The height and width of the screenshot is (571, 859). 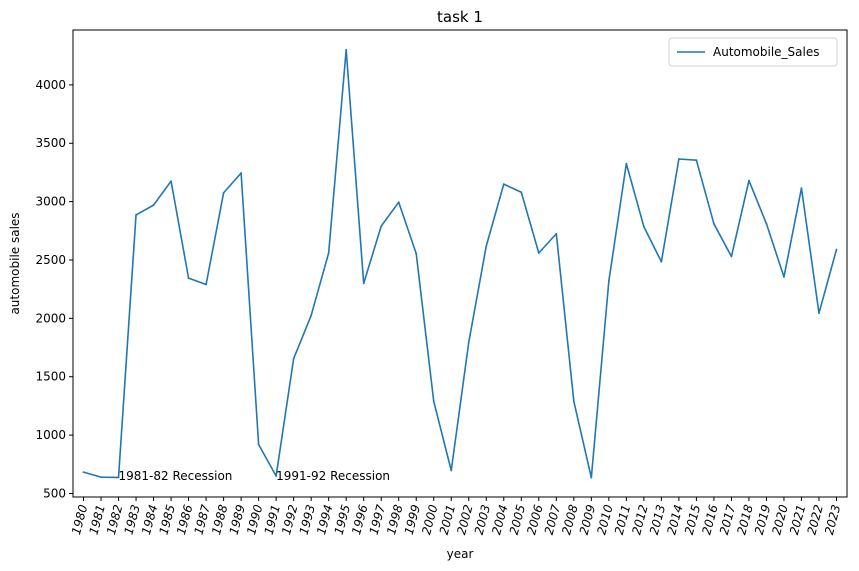 What do you see at coordinates (50, 435) in the screenshot?
I see `y-tick-label: 1000` at bounding box center [50, 435].